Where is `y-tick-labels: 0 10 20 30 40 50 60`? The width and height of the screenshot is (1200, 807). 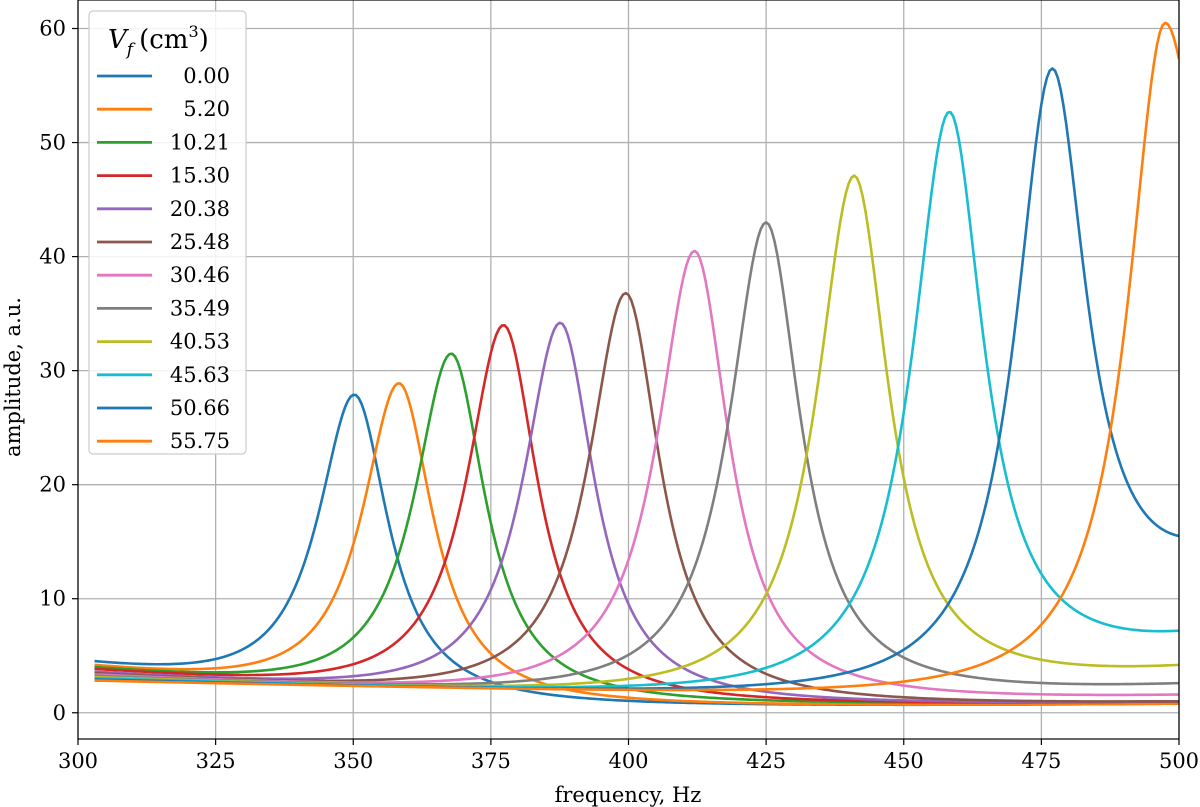
y-tick-labels: 0 10 20 30 40 50 60 is located at coordinates (52, 371).